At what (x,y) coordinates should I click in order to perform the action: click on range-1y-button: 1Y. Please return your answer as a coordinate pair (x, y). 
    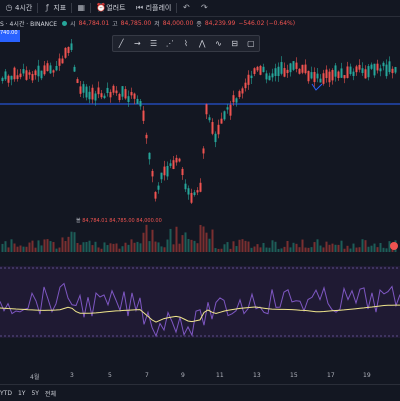
    Looking at the image, I should click on (21, 393).